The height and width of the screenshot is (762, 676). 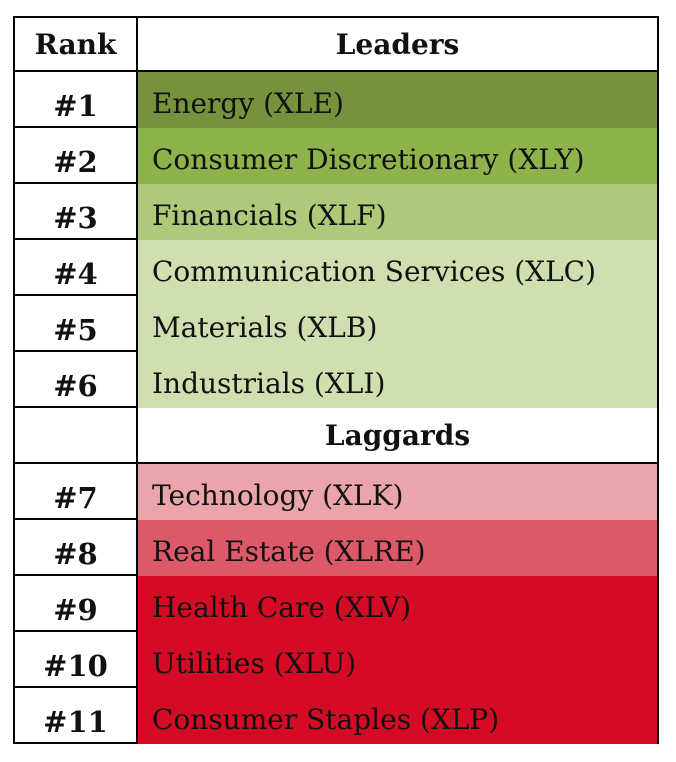 I want to click on leaders-header: Leaders, so click(x=398, y=44).